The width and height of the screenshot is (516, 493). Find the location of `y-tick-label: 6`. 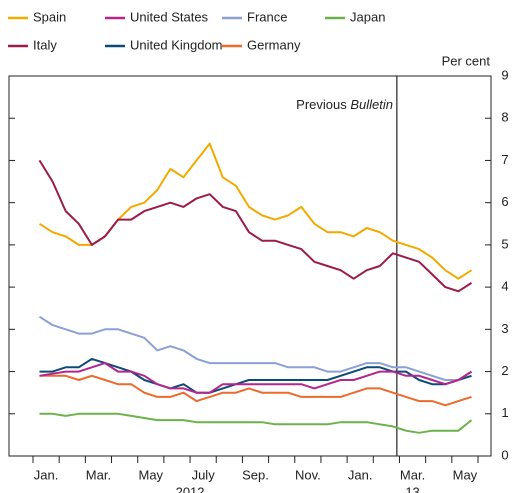

y-tick-label: 6 is located at coordinates (504, 201).